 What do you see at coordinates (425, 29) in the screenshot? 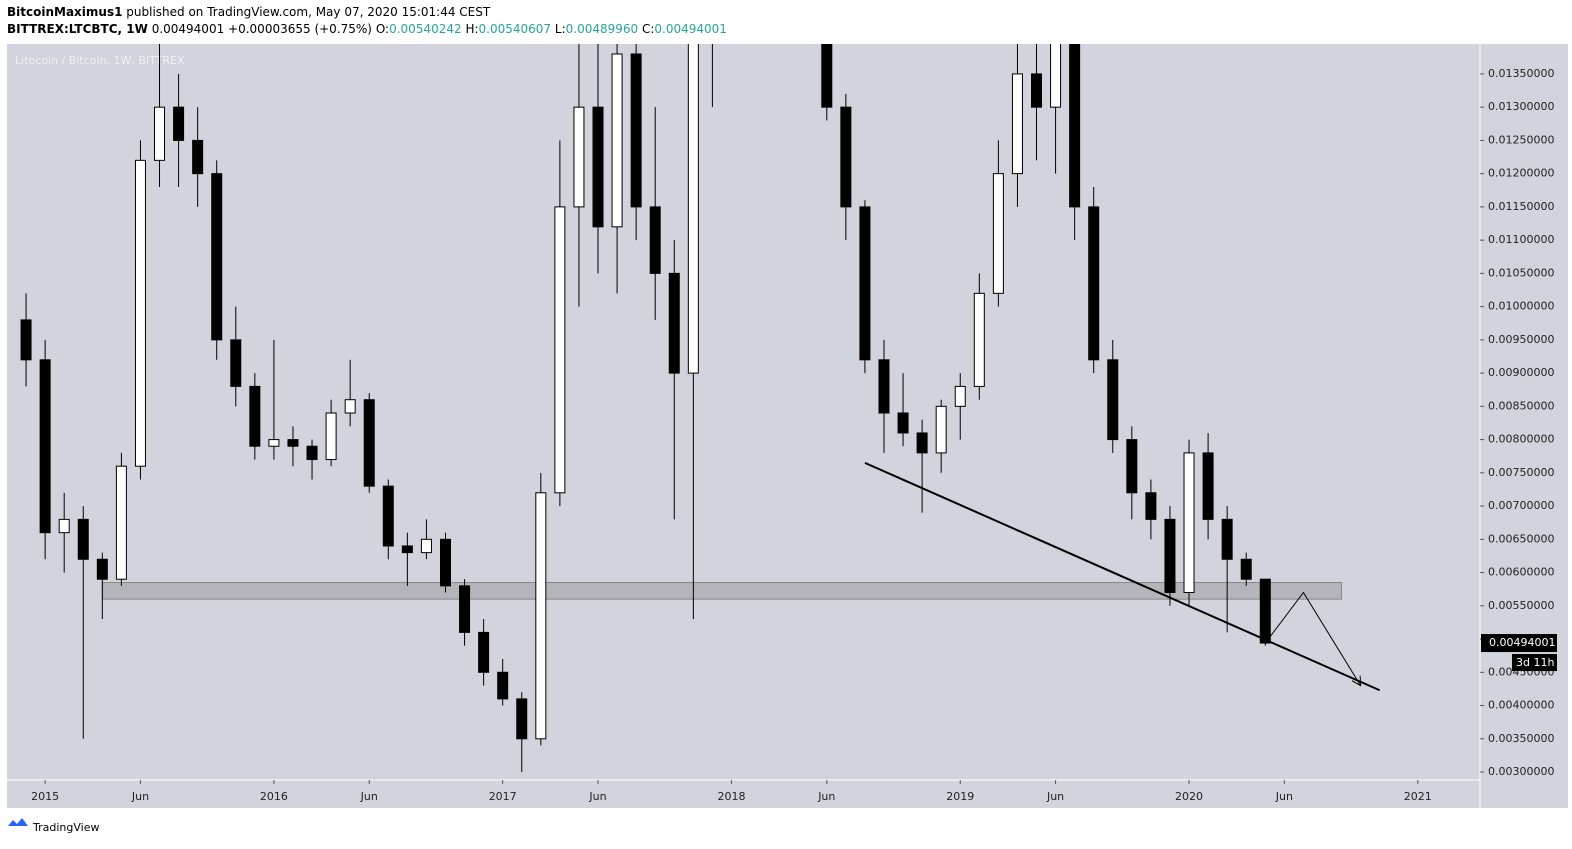
I see `o: 0.00540242` at bounding box center [425, 29].